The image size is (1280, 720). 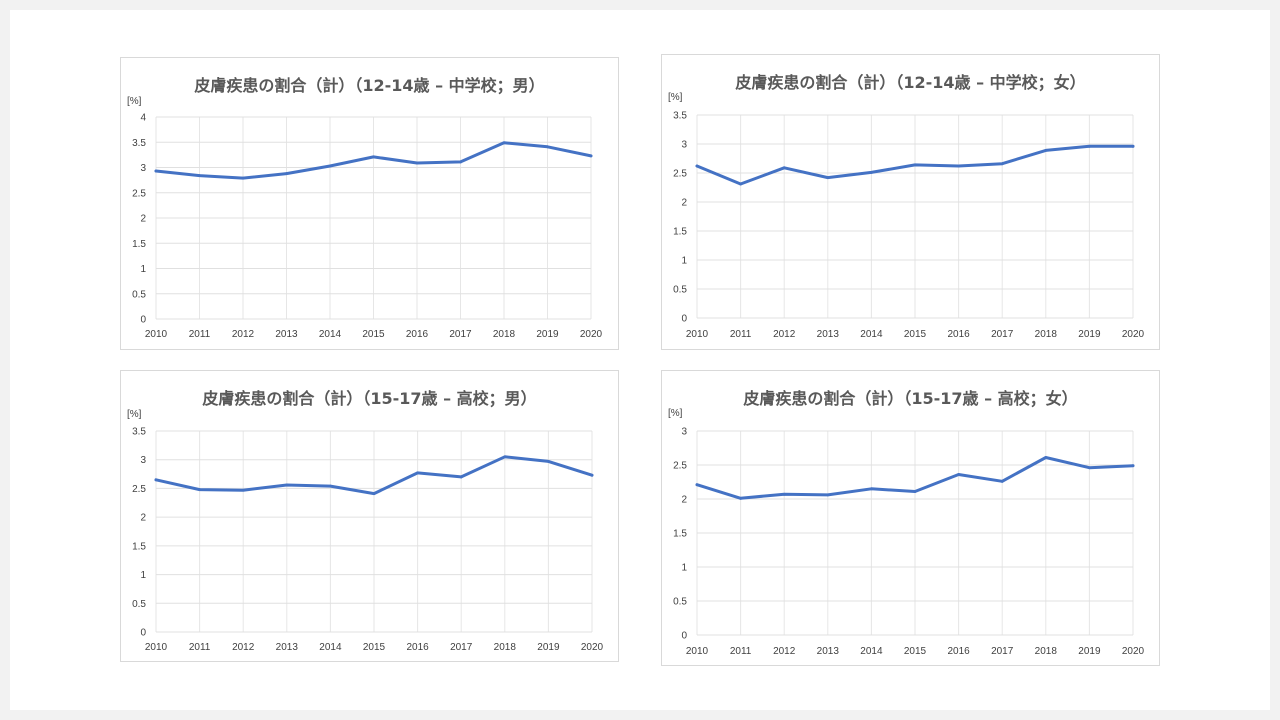 I want to click on y-tick-label: 4, so click(x=143, y=118).